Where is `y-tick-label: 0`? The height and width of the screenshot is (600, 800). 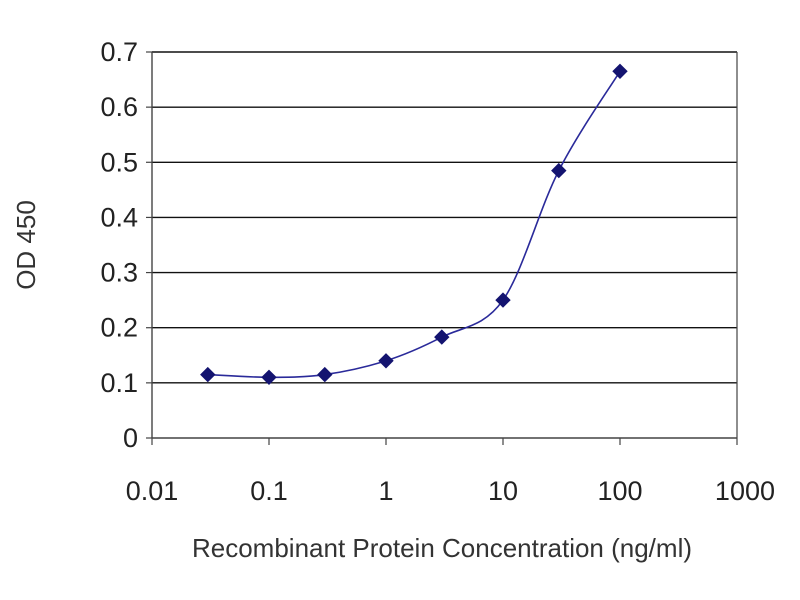 y-tick-label: 0 is located at coordinates (130, 438).